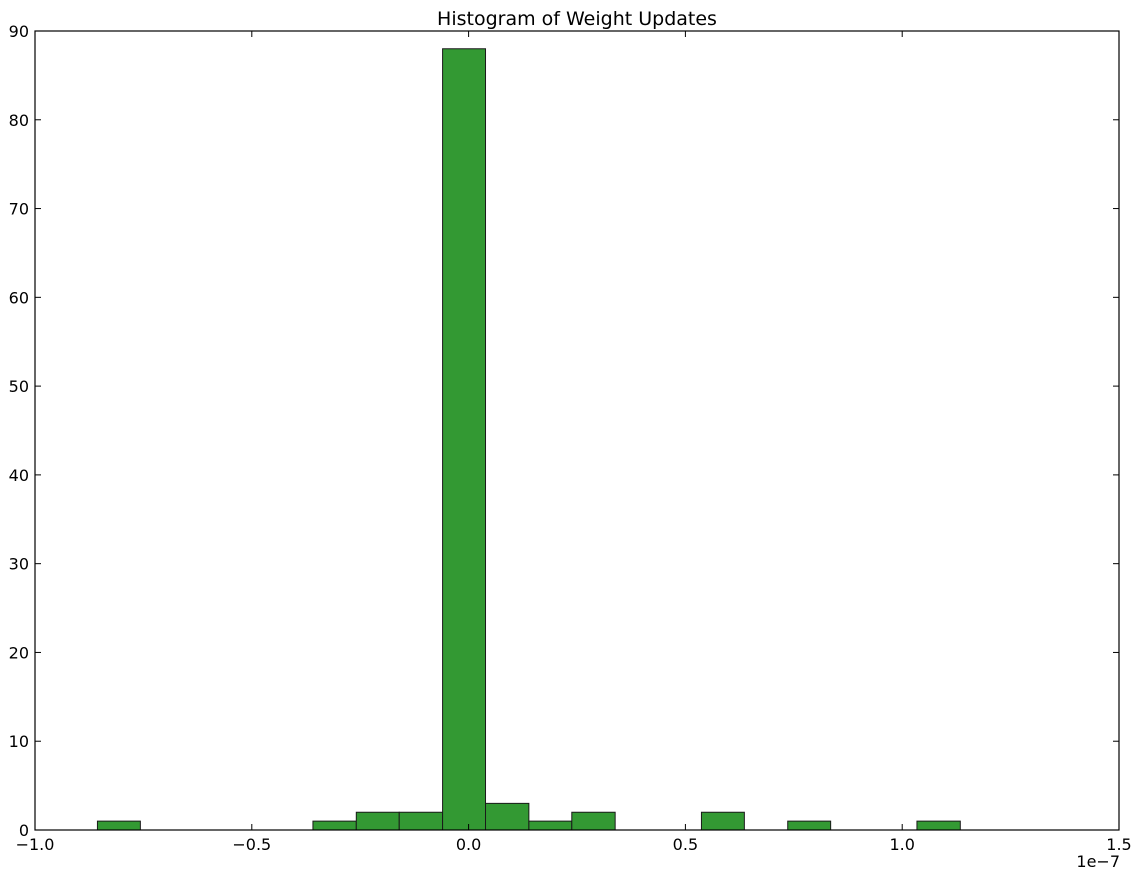 Image resolution: width=1141 pixels, height=881 pixels. What do you see at coordinates (19, 386) in the screenshot?
I see `y-tick-label-5: 50` at bounding box center [19, 386].